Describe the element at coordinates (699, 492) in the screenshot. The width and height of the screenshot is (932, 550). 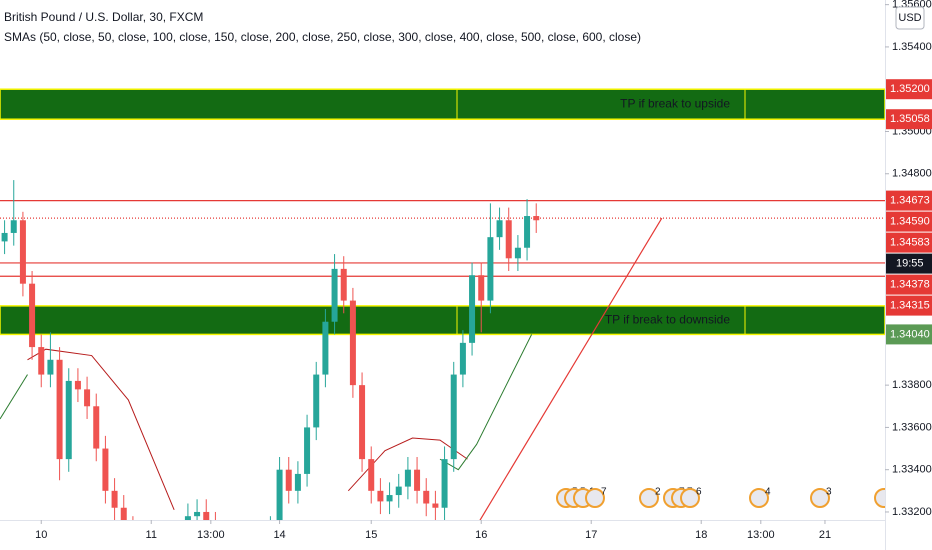
I see `event-count: 6` at that location.